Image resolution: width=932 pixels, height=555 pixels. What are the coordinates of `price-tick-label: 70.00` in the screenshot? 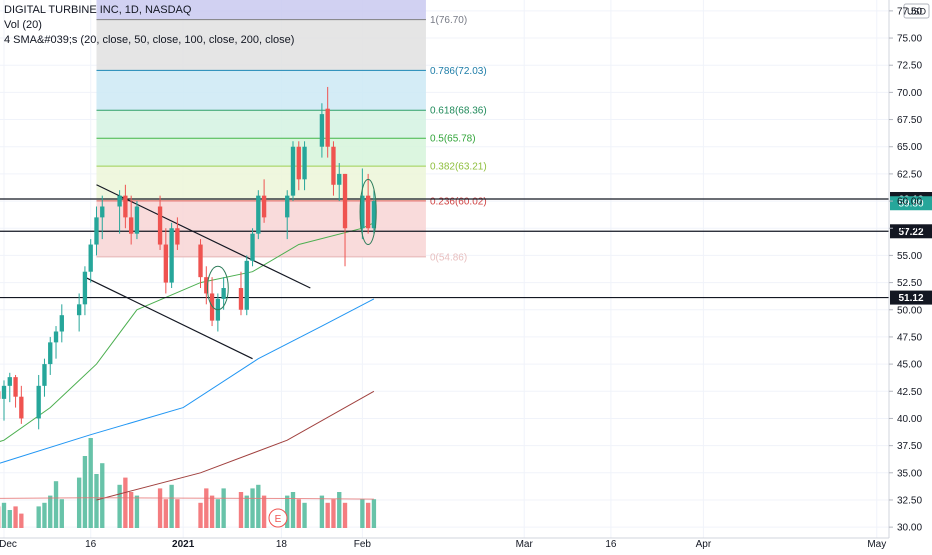 It's located at (909, 93).